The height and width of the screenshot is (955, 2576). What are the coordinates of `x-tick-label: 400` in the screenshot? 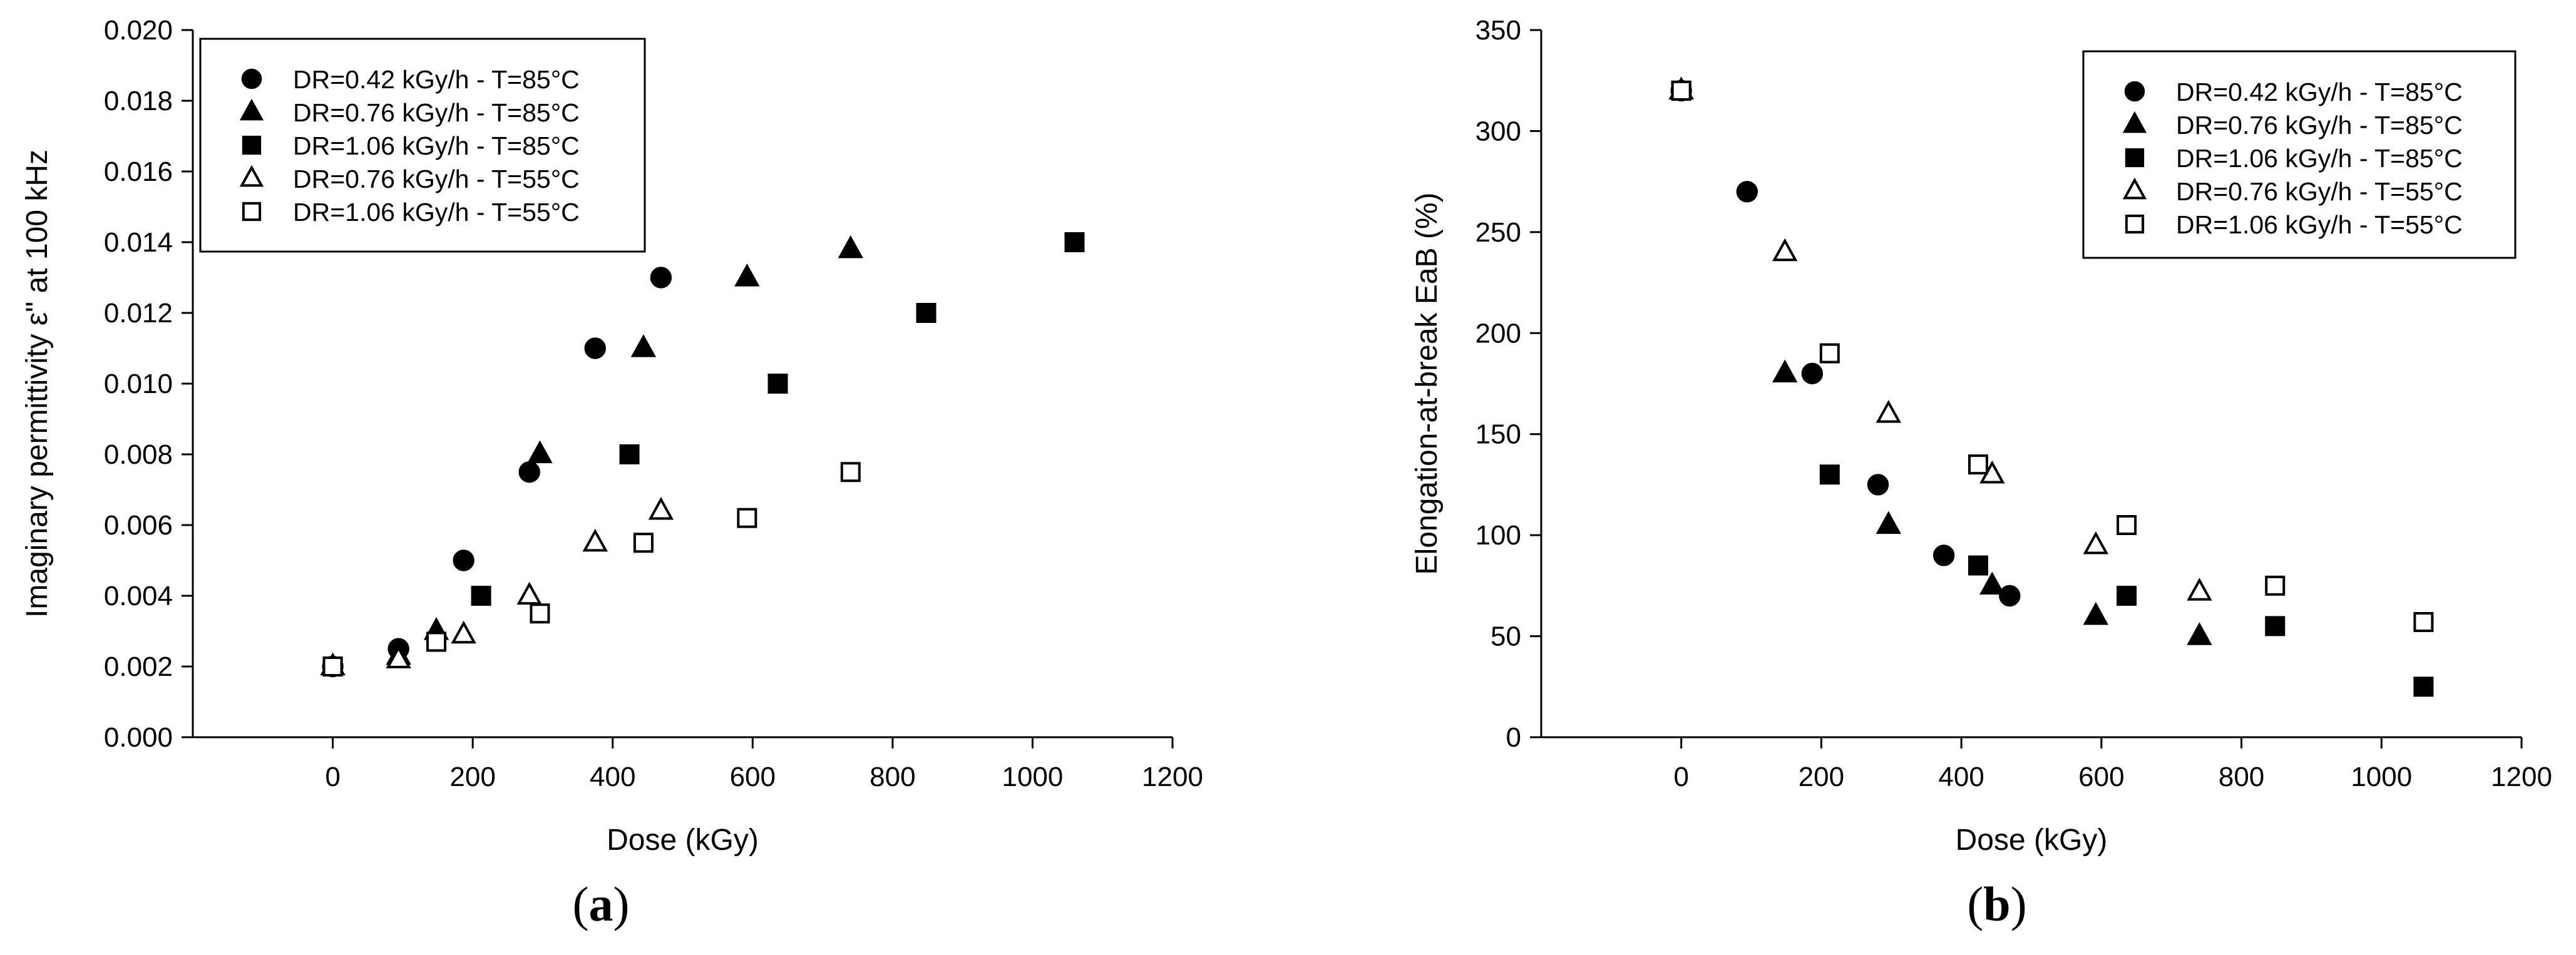 It's located at (1961, 777).